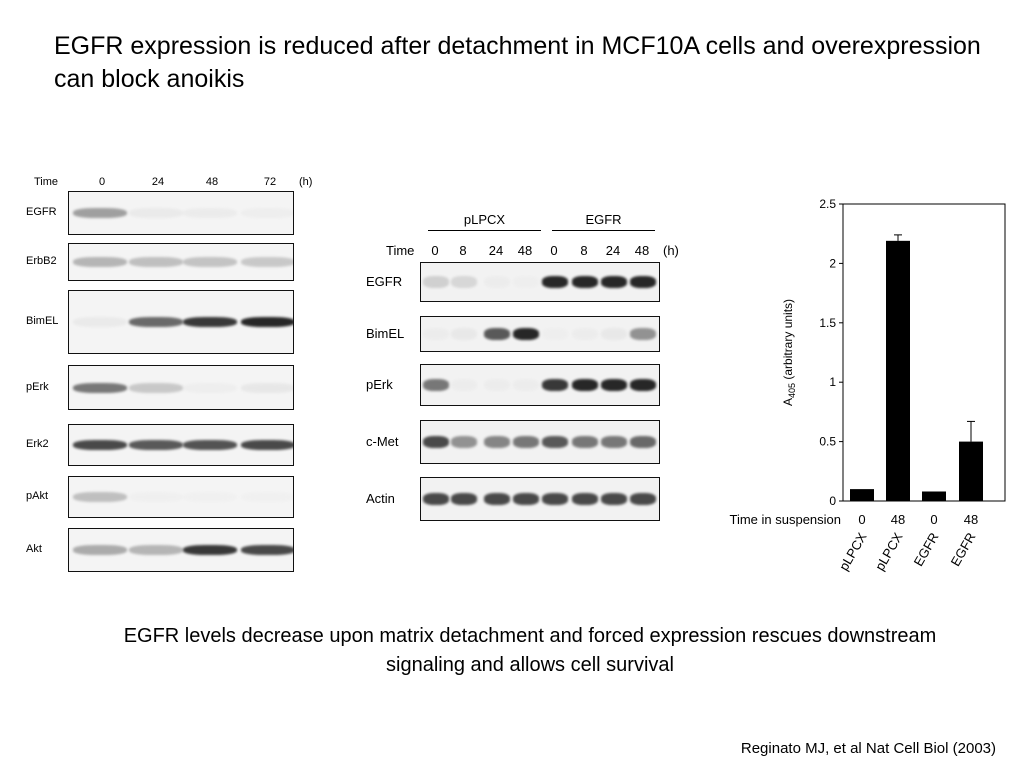  Describe the element at coordinates (827, 442) in the screenshot. I see `y-tick-label: 0.5` at that location.